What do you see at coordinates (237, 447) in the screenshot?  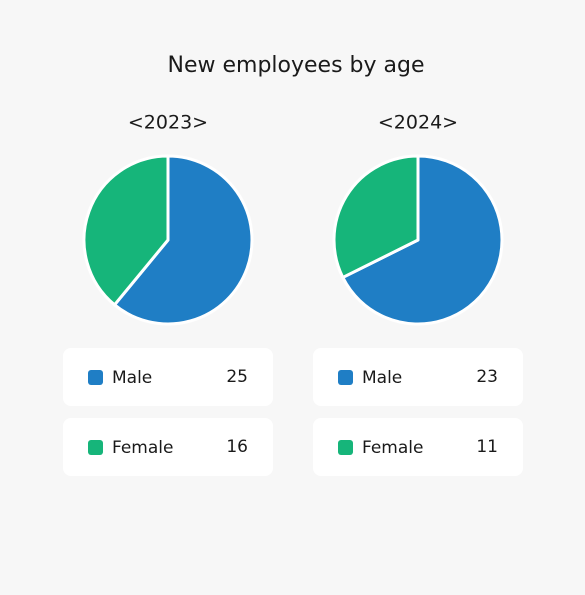 I see `legend-value: 16` at bounding box center [237, 447].